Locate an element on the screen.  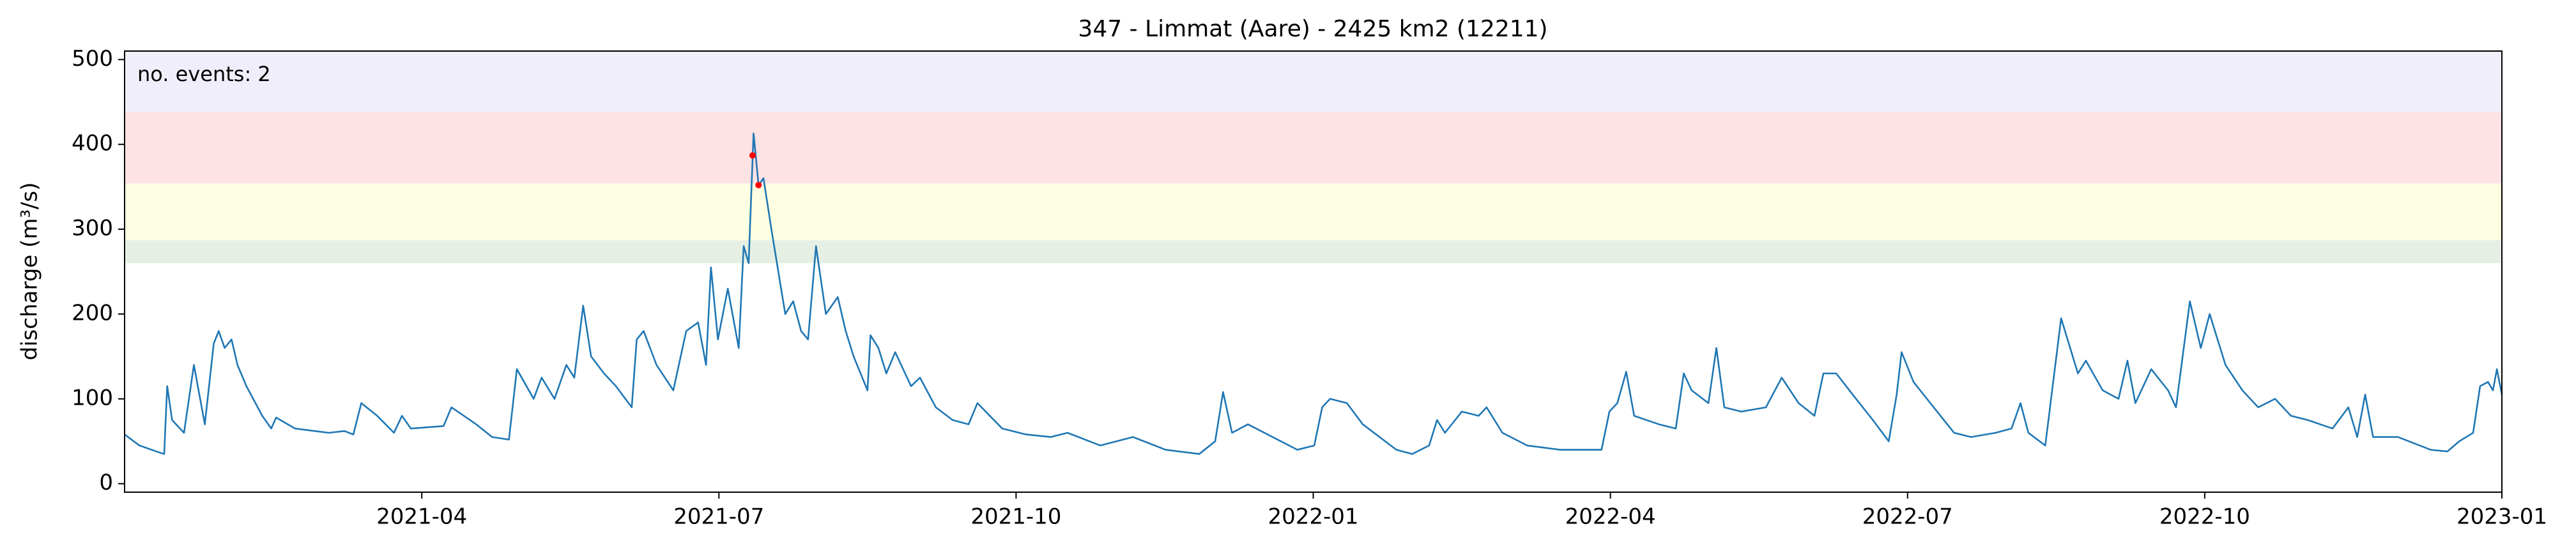
annotation: no. events: 2 is located at coordinates (204, 74).